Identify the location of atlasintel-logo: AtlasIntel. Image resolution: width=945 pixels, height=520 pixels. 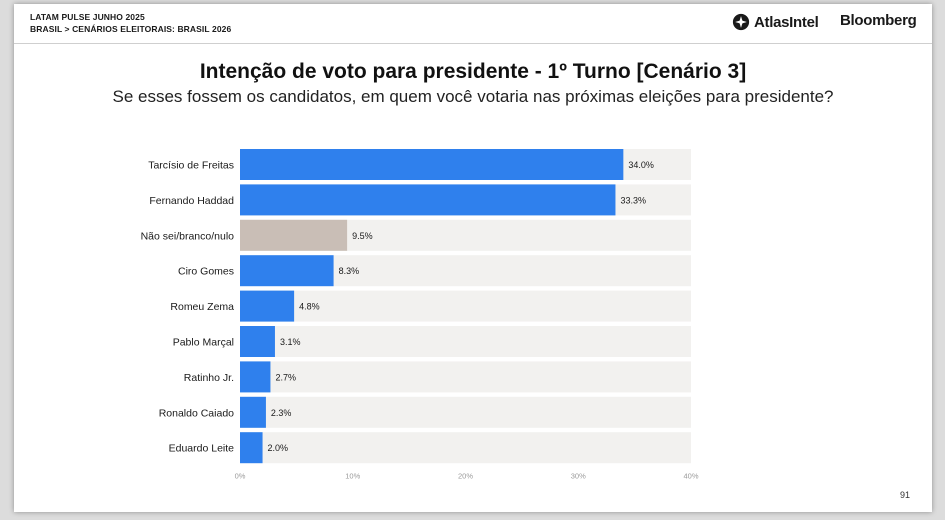
(775, 22).